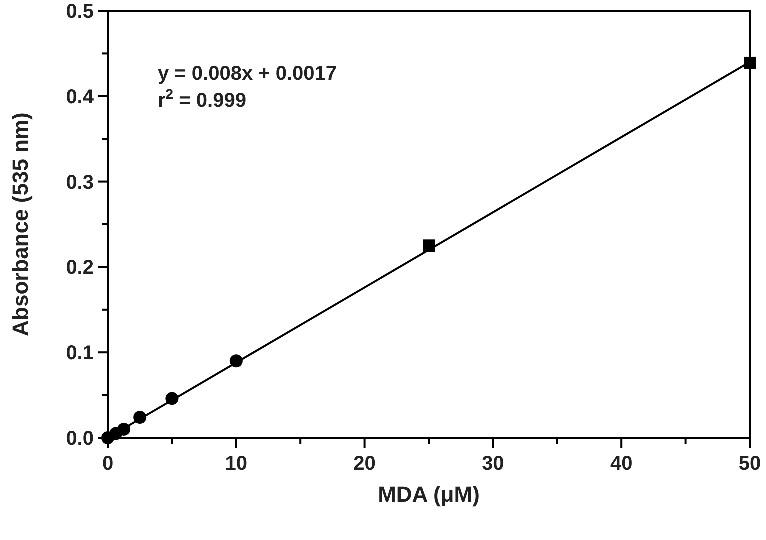 This screenshot has width=766, height=540. Describe the element at coordinates (365, 464) in the screenshot. I see `x-tick-label: 20` at that location.